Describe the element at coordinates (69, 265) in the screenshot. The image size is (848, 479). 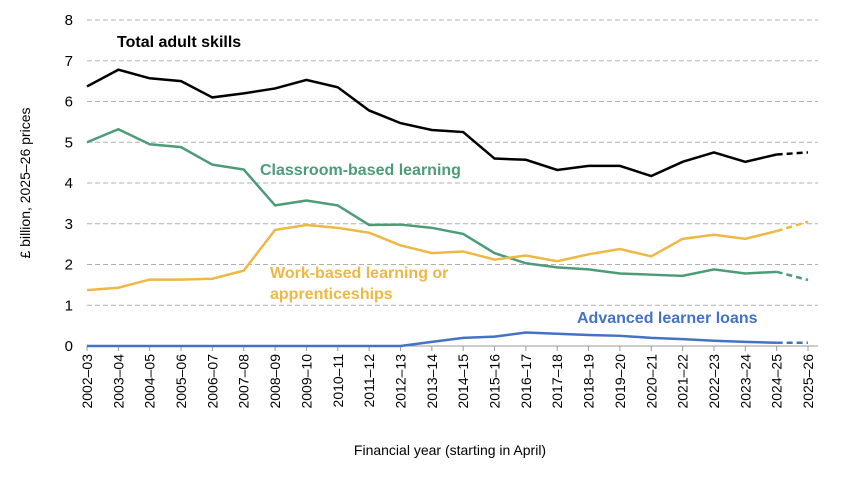
I see `y-tick-label: 2` at that location.